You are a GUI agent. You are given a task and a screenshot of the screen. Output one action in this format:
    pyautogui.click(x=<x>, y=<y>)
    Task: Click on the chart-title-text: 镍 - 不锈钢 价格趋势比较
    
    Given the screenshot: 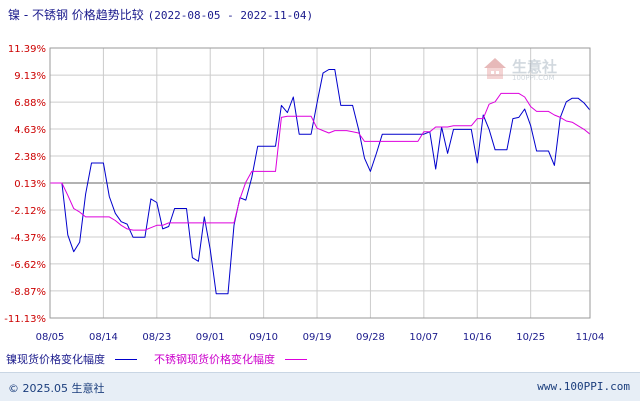 What is the action you would take?
    pyautogui.click(x=76, y=15)
    